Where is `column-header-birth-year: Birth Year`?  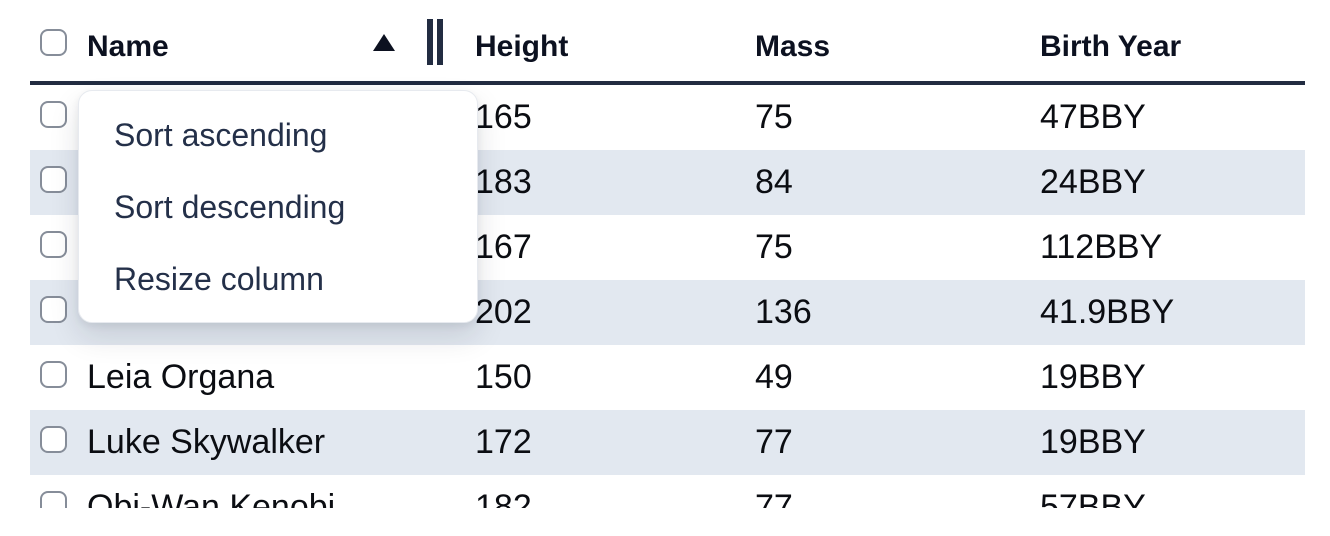
column-header-birth-year: Birth Year is located at coordinates (1111, 46).